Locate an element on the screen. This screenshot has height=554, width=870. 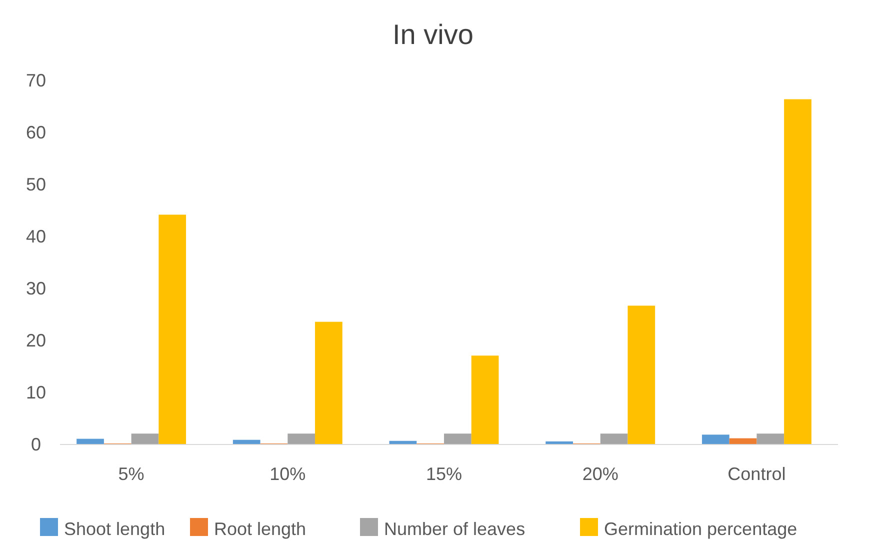
y-tick-label: 40 is located at coordinates (36, 236).